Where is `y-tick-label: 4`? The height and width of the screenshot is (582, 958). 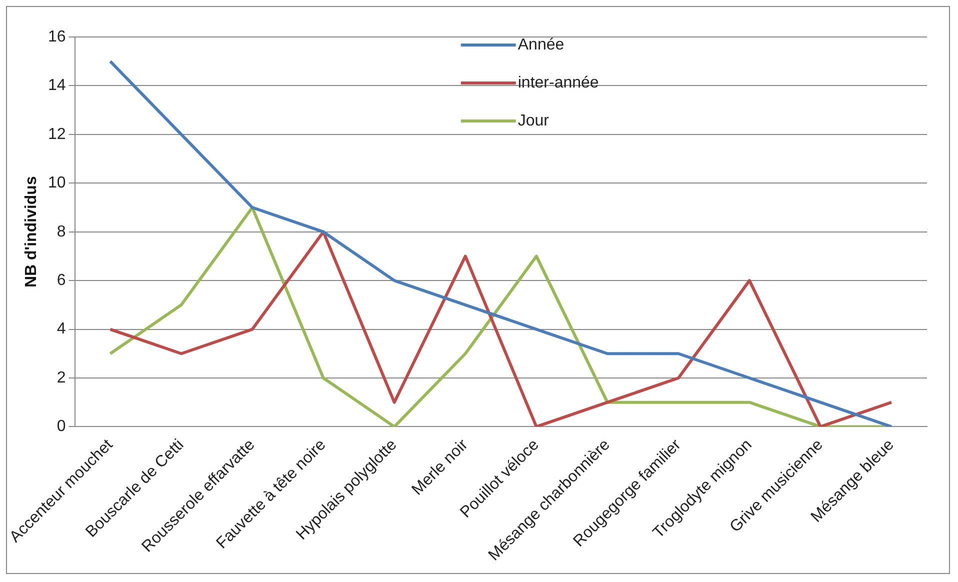 y-tick-label: 4 is located at coordinates (61, 329).